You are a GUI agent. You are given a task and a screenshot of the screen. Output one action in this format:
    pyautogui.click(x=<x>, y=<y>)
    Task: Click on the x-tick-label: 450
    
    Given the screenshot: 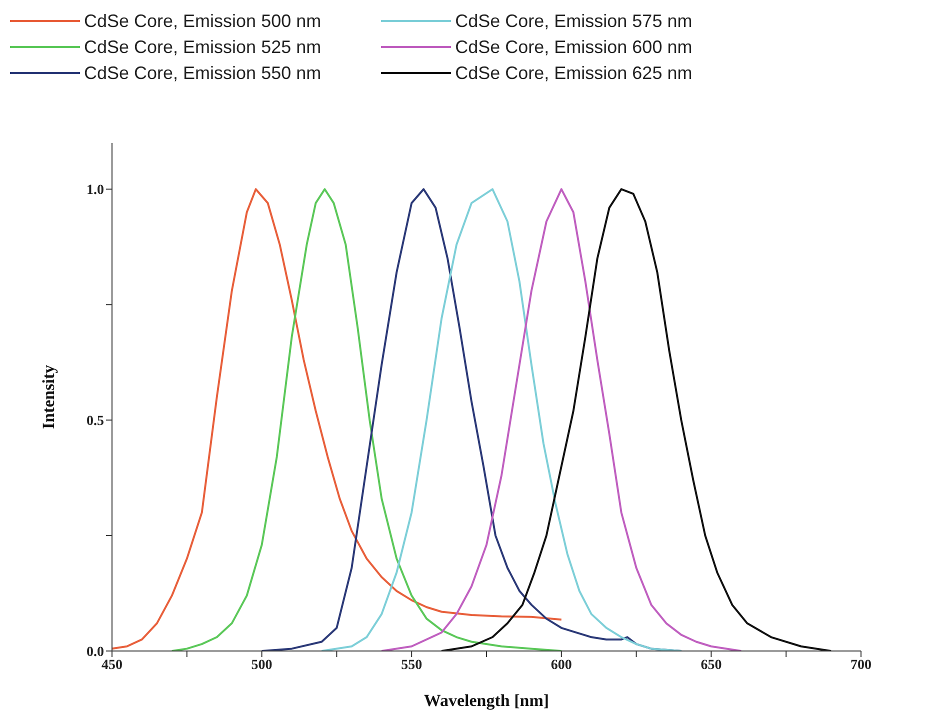 What is the action you would take?
    pyautogui.click(x=112, y=665)
    